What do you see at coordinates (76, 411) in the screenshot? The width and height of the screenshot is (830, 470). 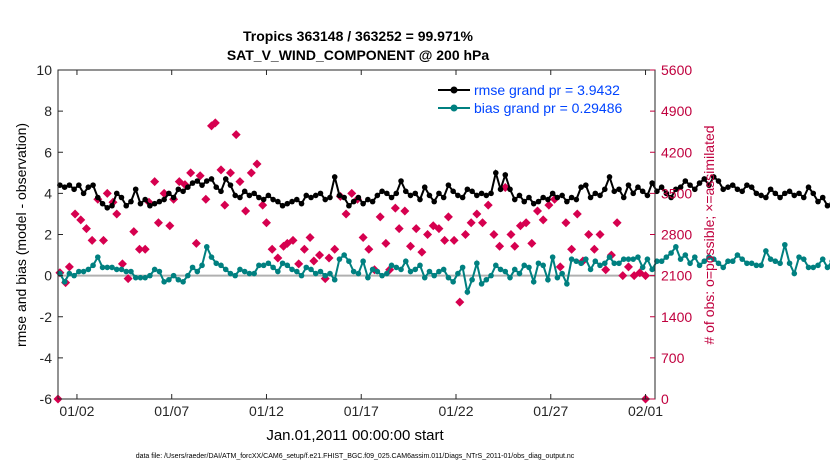 I see `x-tick-label: 01/02` at bounding box center [76, 411].